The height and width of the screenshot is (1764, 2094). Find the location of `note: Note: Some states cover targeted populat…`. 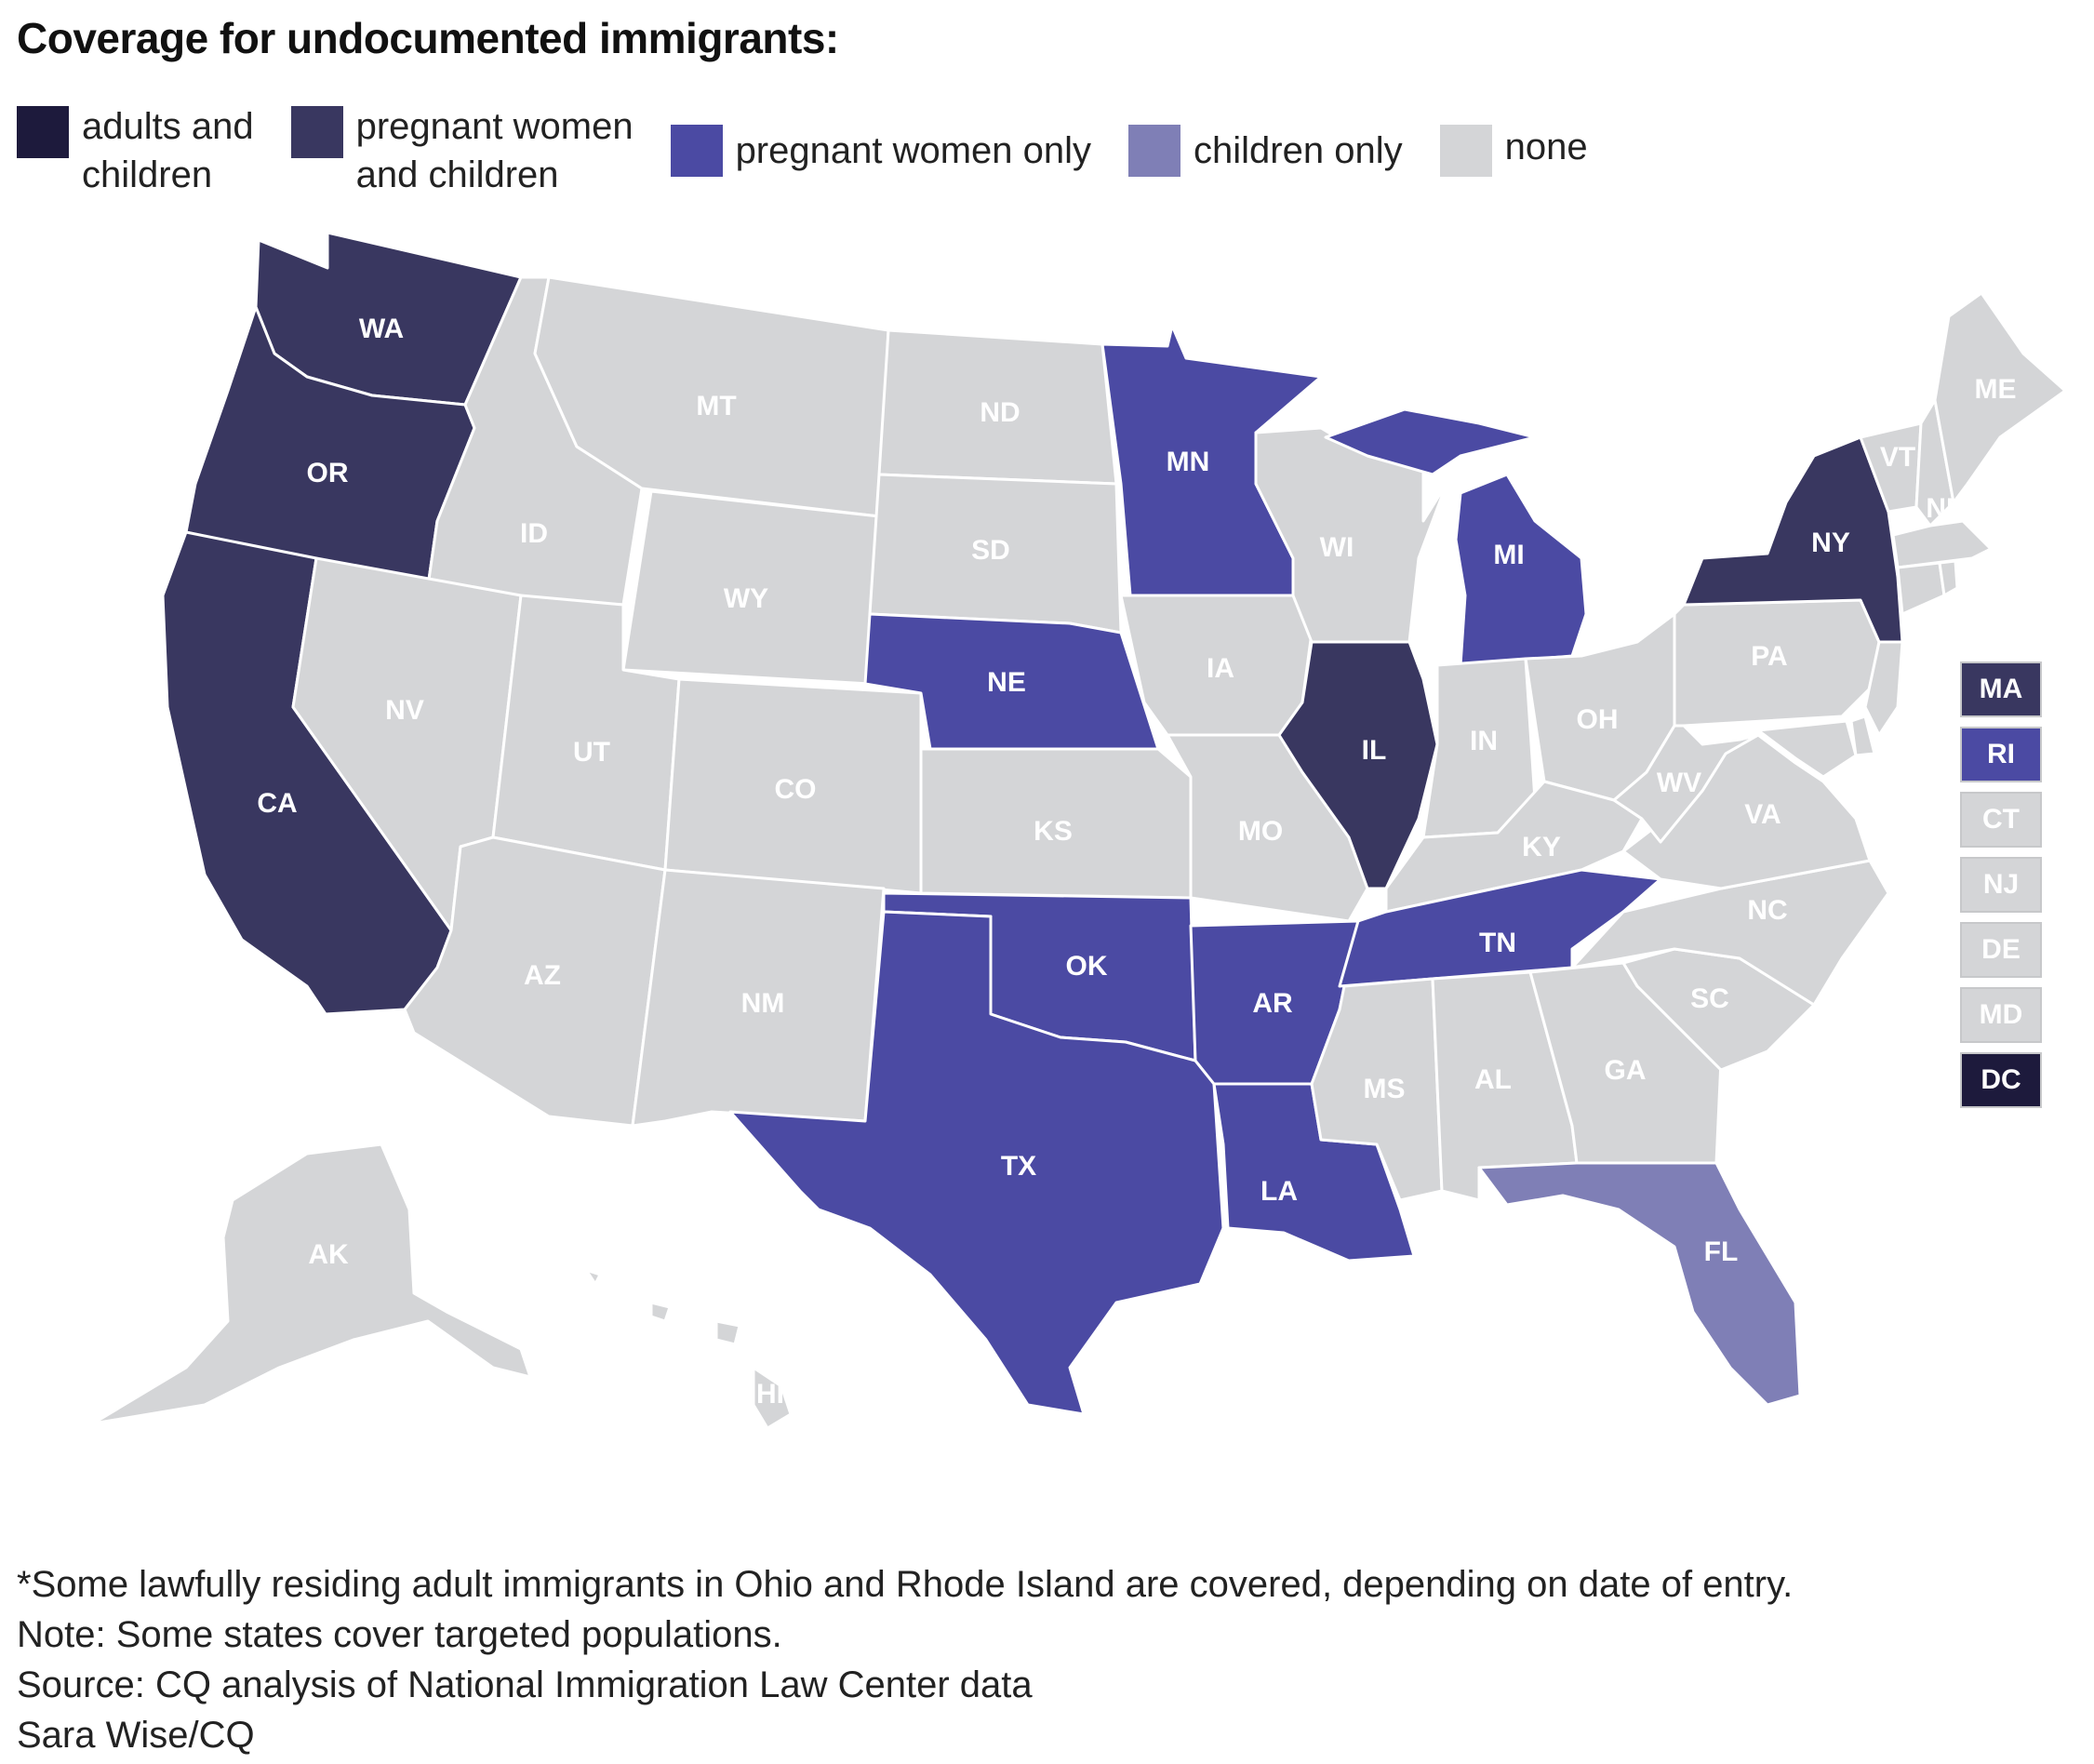

note: Note: Some states cover targeted populat… is located at coordinates (399, 1634).